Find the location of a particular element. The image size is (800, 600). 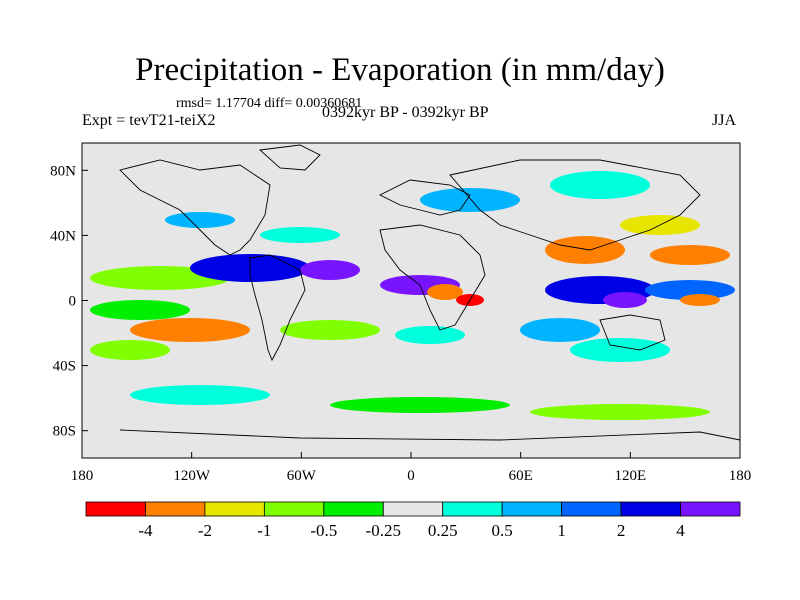

colorbar-label: 4 is located at coordinates (680, 530).